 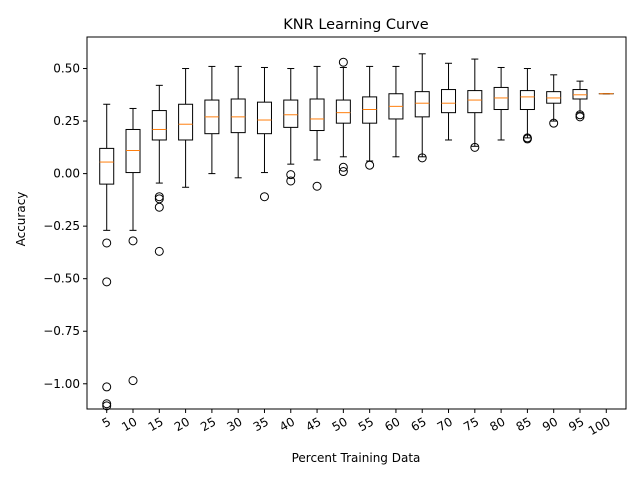 What do you see at coordinates (445, 424) in the screenshot?
I see `x-tick-label: 70` at bounding box center [445, 424].